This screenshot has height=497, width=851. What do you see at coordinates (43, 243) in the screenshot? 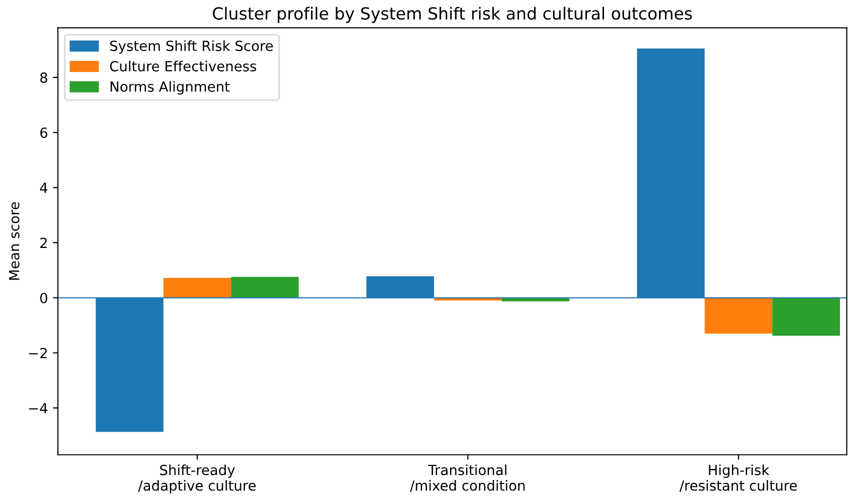
I see `y-tick-label: 2` at bounding box center [43, 243].